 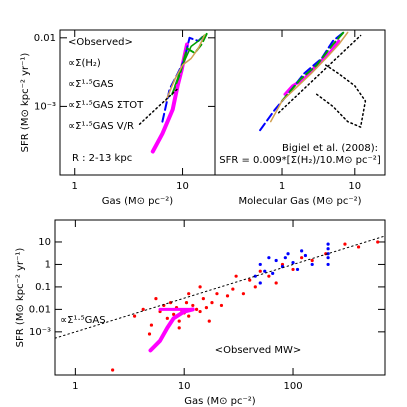 I want to click on legend-entry: ∝Σ¹·⁵GAS V/R, so click(x=101, y=126).